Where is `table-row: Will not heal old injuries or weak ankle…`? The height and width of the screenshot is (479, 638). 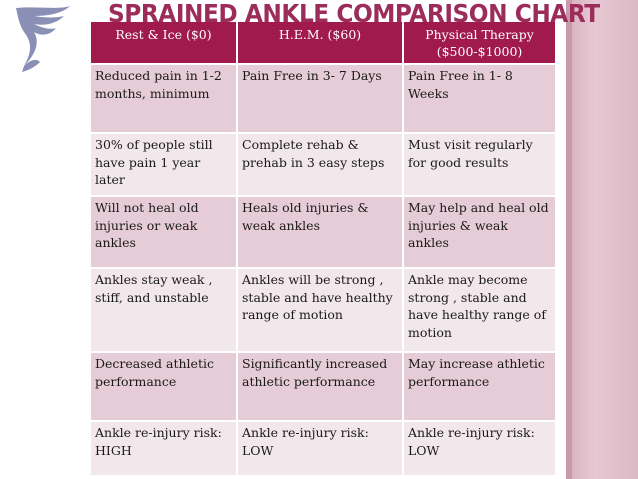
table-row: Will not heal old injuries or weak ankle… is located at coordinates (324, 232).